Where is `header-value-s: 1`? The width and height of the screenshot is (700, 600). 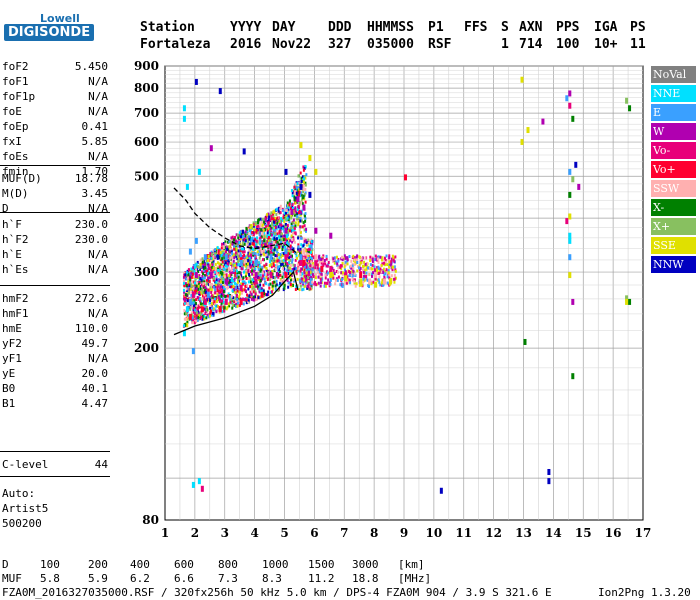
header-value-s: 1 is located at coordinates (505, 44).